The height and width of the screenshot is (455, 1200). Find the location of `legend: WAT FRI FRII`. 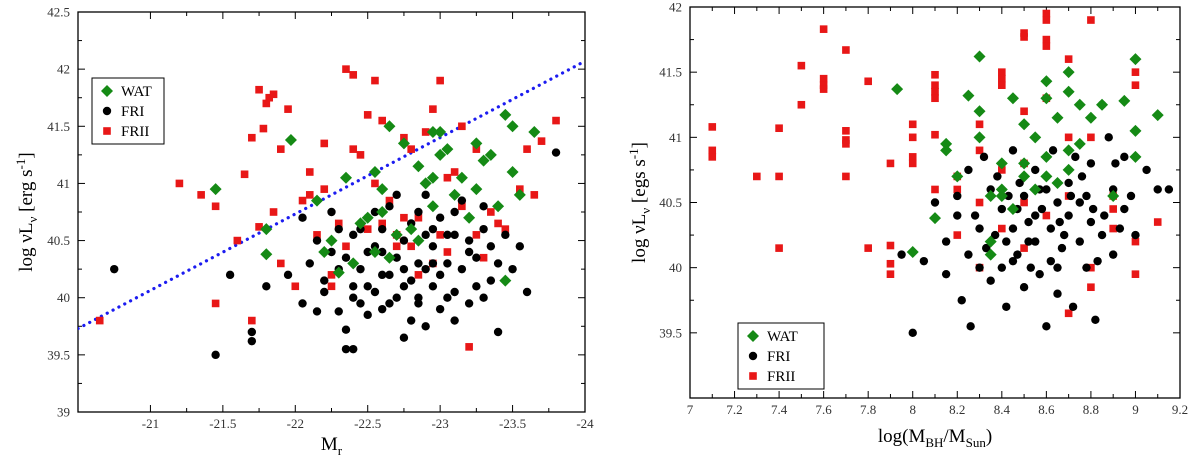

legend: WAT FRI FRII is located at coordinates (781, 356).